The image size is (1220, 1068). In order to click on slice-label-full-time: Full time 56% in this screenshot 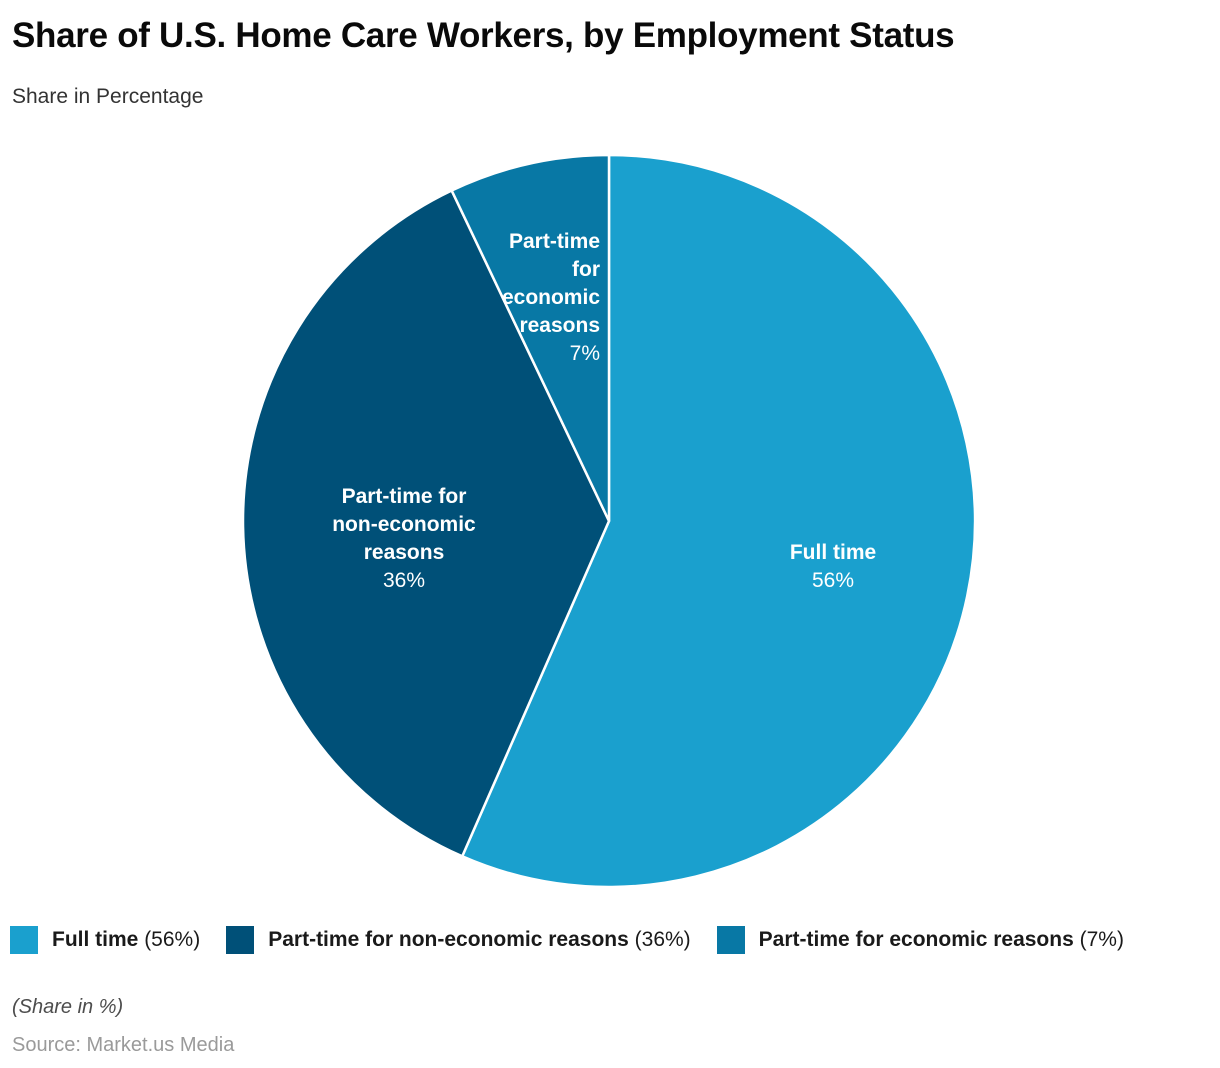, I will do `click(833, 567)`.